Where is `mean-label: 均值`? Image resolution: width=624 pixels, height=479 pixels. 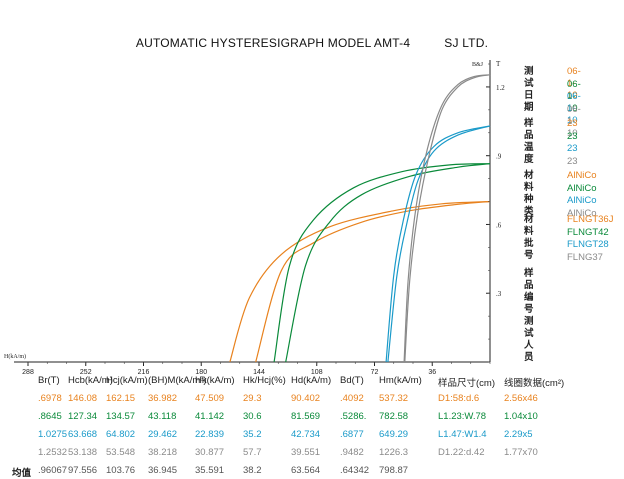 mean-label: 均值 is located at coordinates (22, 473).